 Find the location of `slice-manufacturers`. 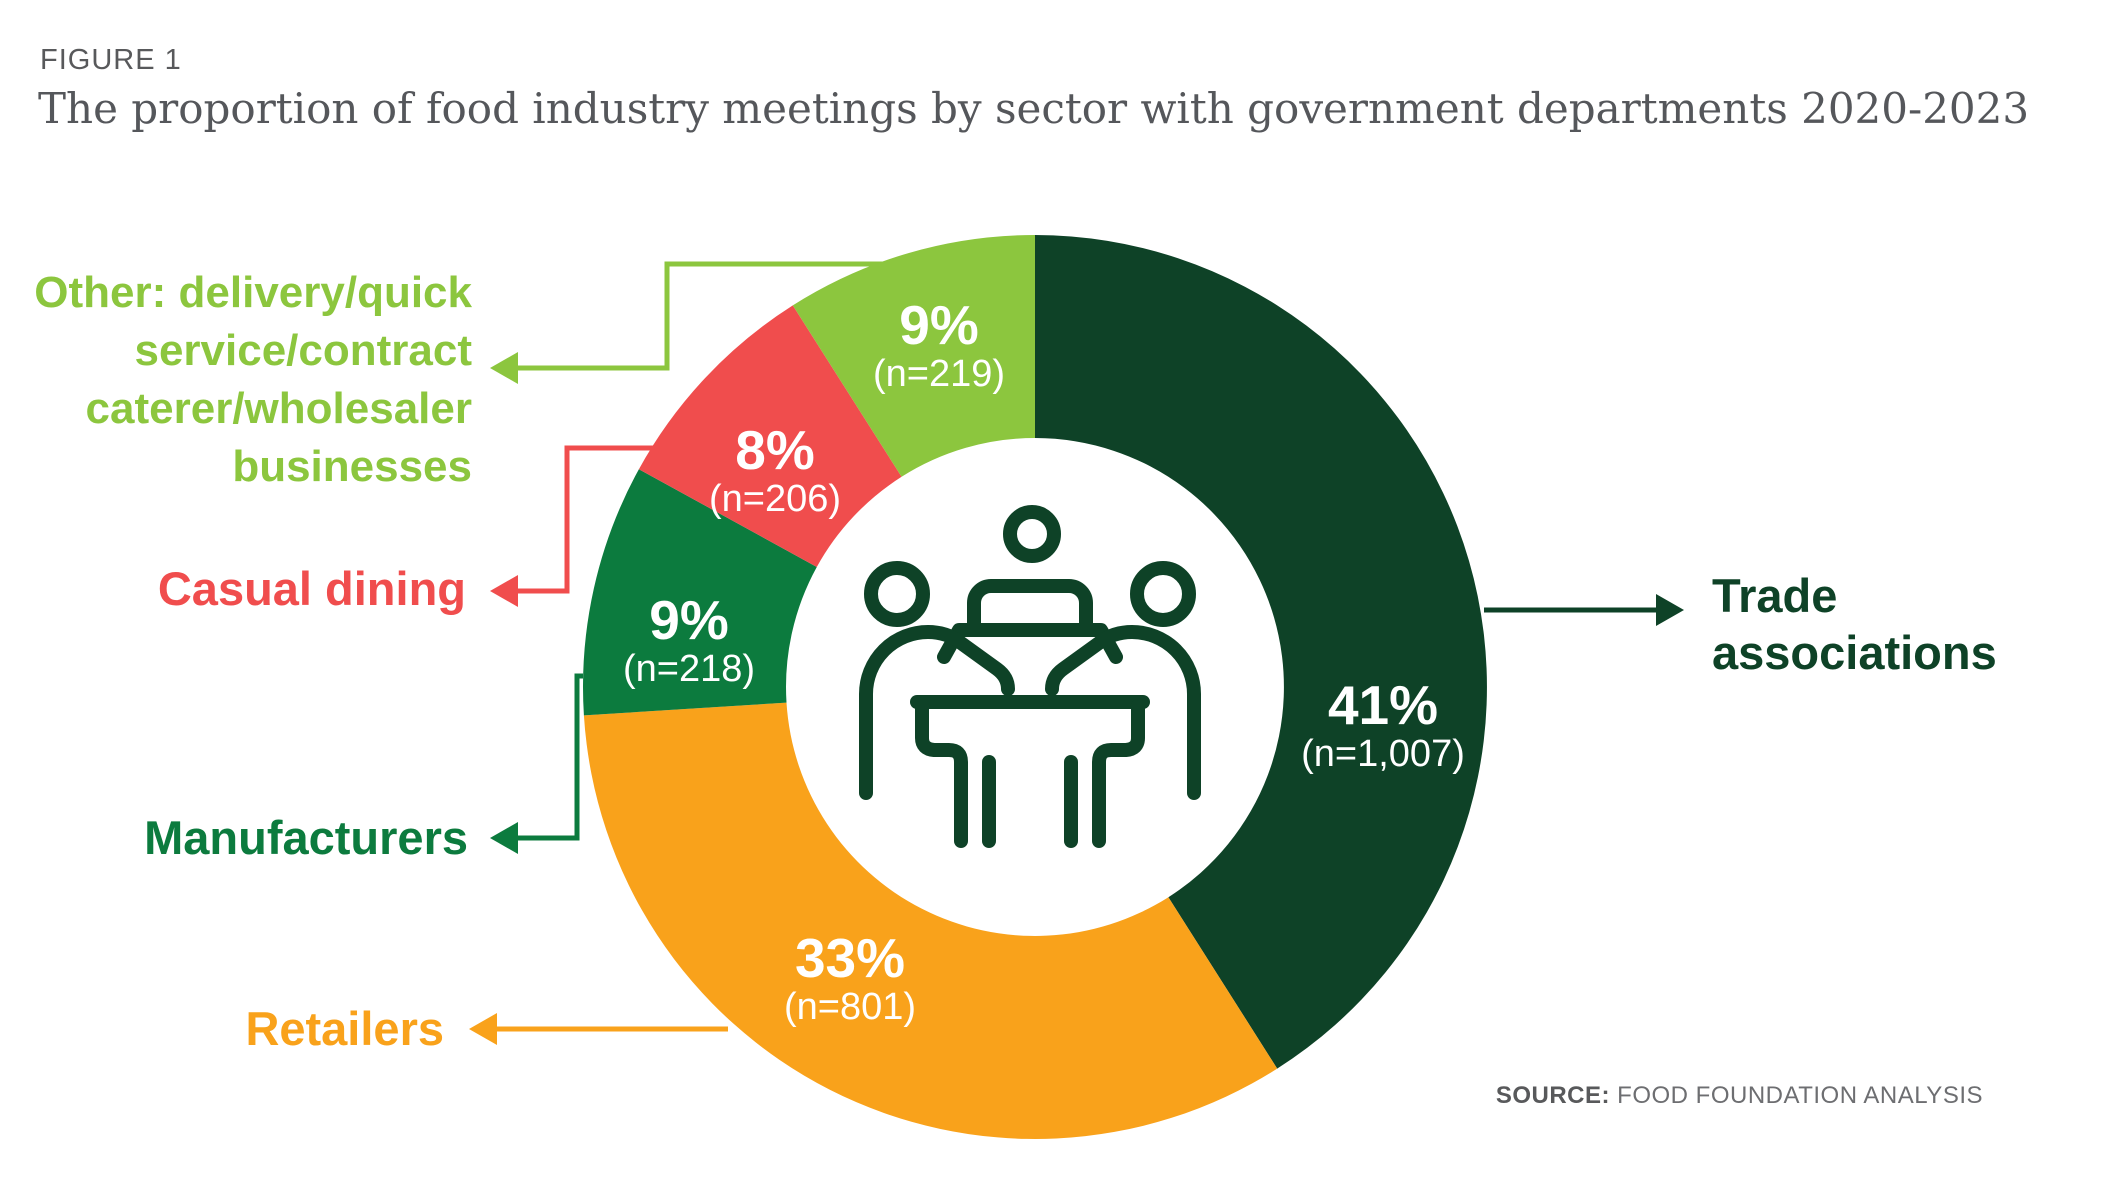

slice-manufacturers is located at coordinates (700, 592).